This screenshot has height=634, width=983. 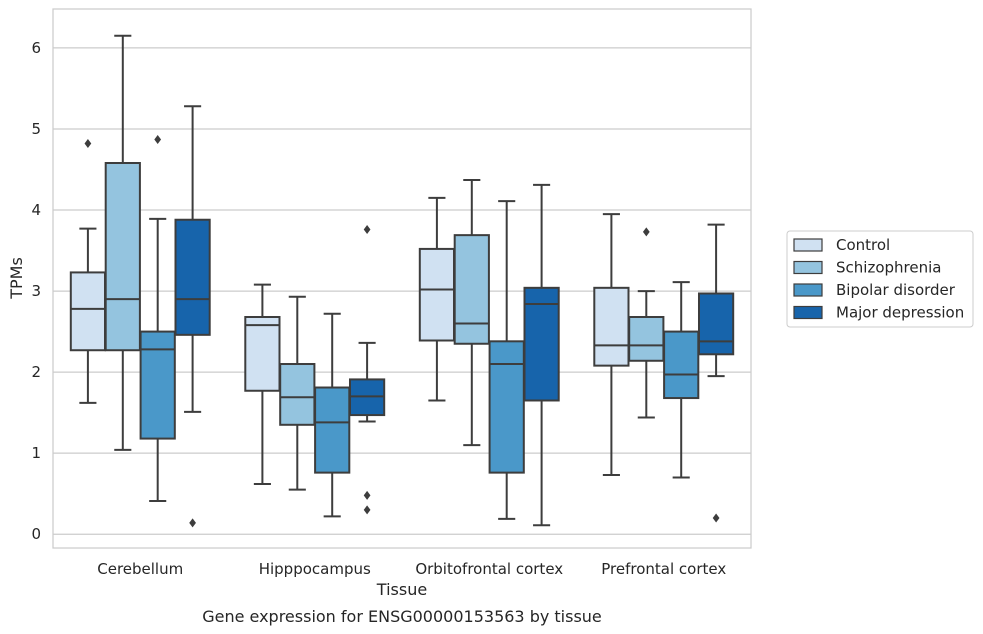 I want to click on y-tick-label: 5, so click(x=36, y=129).